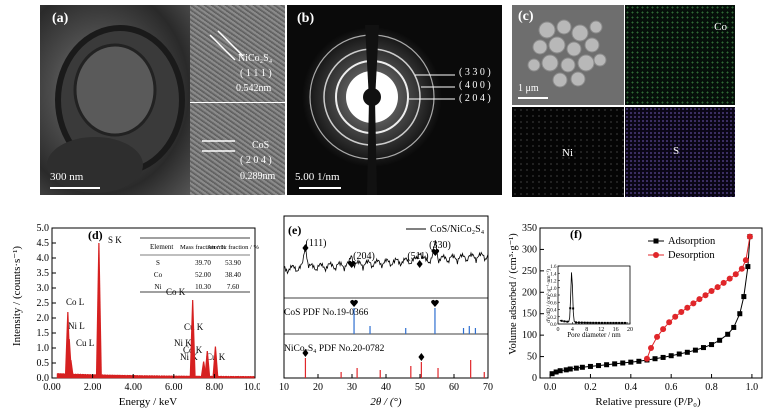 The height and width of the screenshot is (411, 769). What do you see at coordinates (85, 343) in the screenshot?
I see `peak-cu-l: Cu L` at bounding box center [85, 343].